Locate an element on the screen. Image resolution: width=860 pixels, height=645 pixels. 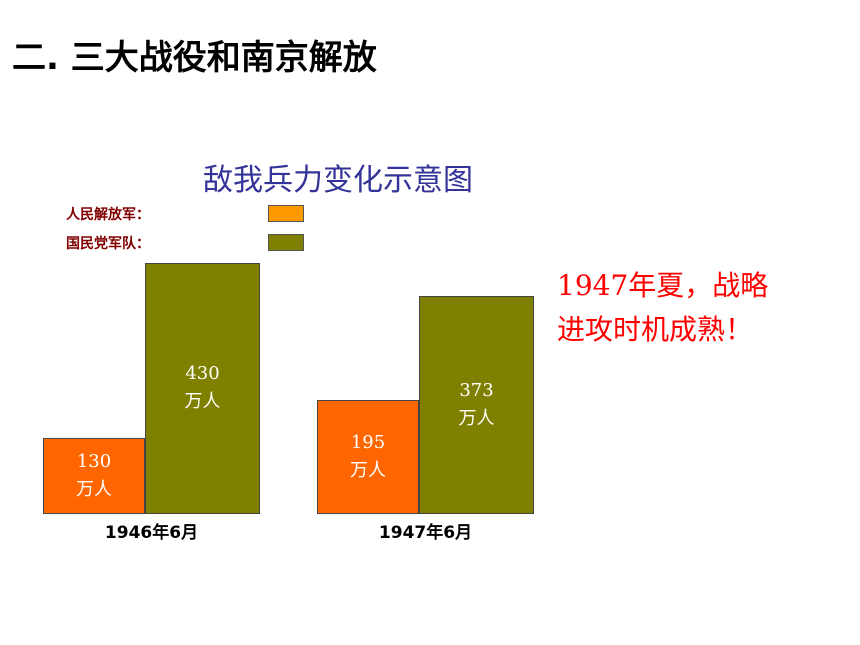
legend-label: 人民解放军： is located at coordinates (108, 215).